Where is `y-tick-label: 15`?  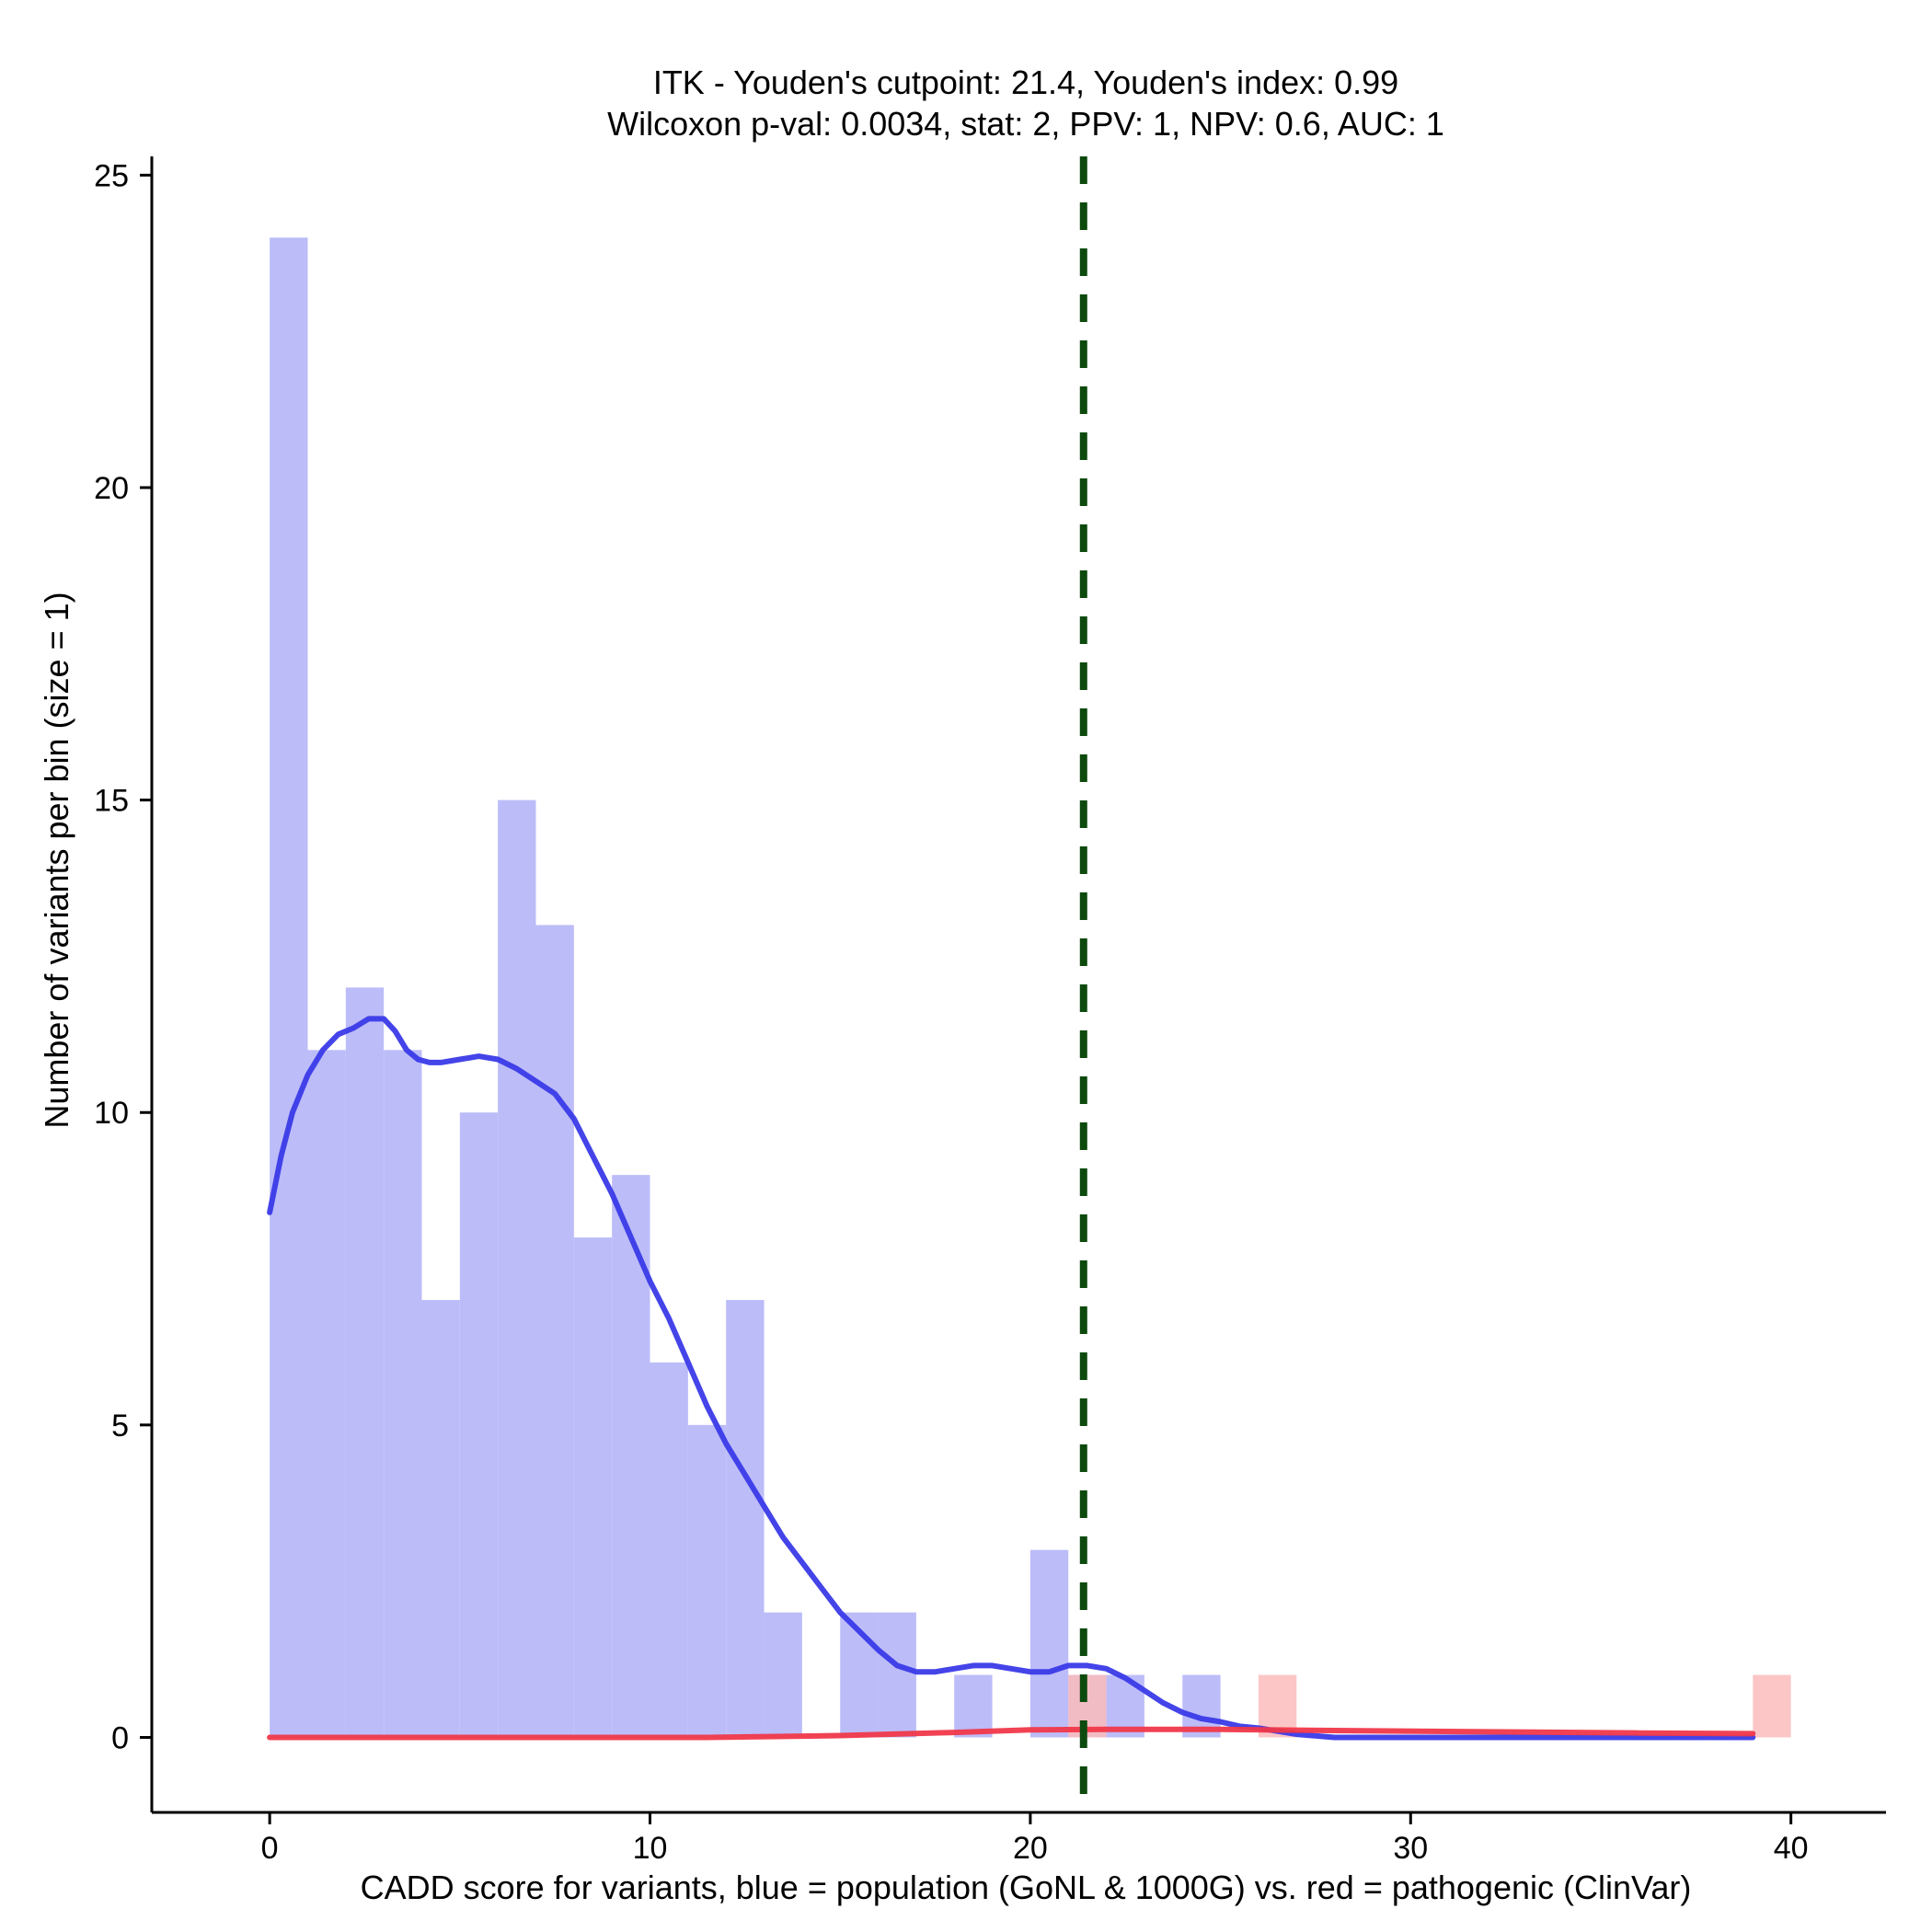 y-tick-label: 15 is located at coordinates (111, 801).